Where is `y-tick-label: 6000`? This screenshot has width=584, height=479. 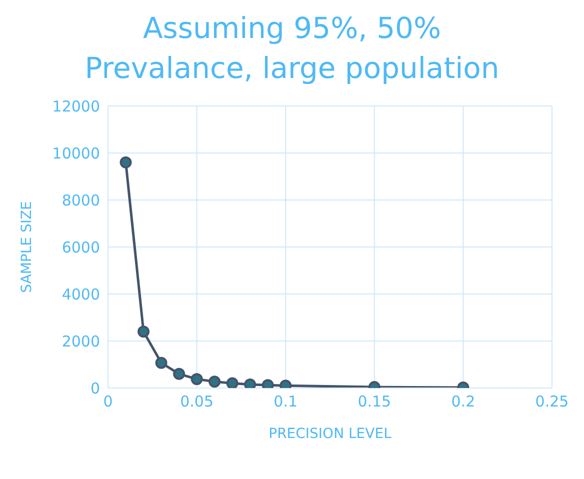 y-tick-label: 6000 is located at coordinates (81, 247).